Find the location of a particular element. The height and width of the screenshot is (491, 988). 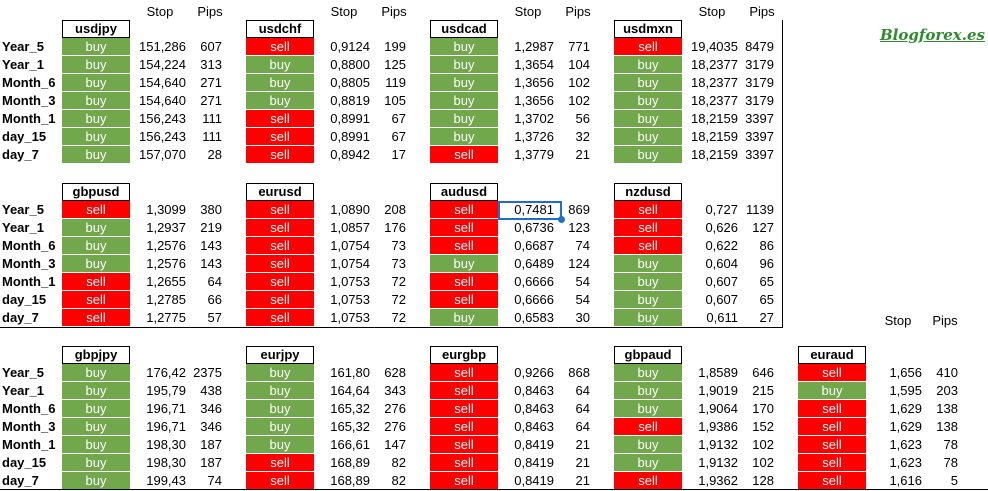

stop-value: 176,42 is located at coordinates (166, 372).